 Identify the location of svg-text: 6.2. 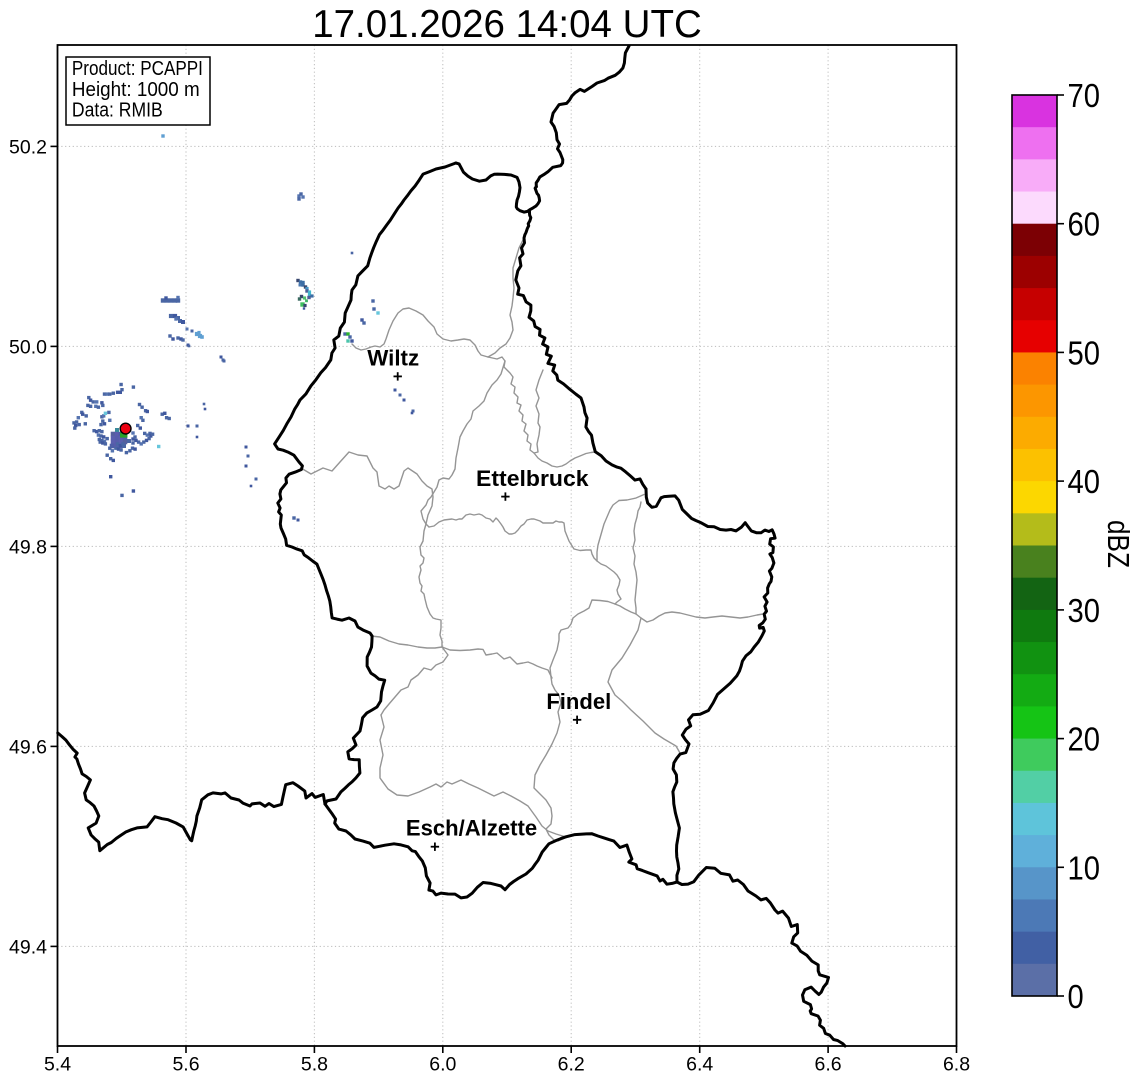
(571, 1065).